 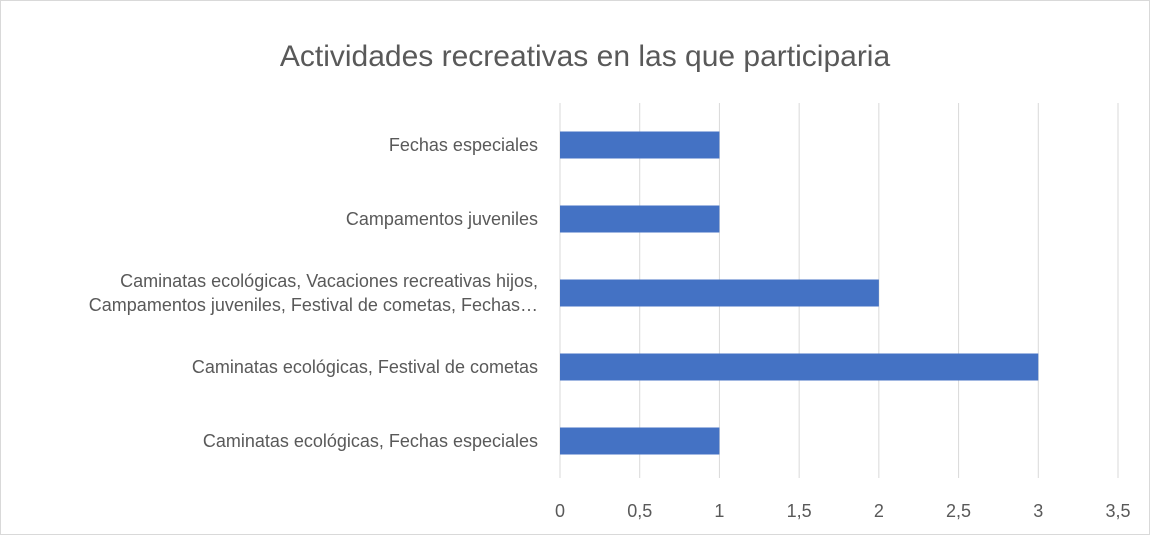 I want to click on y-tick-label: Fechas especiales, so click(x=463, y=145).